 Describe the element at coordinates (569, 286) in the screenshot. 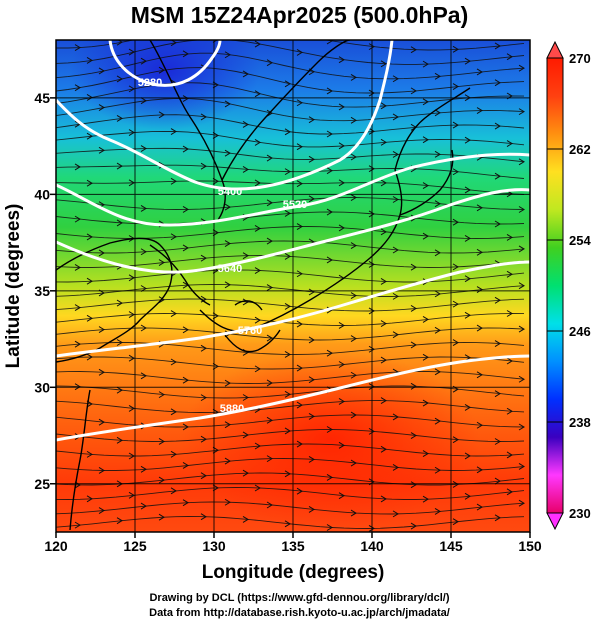

I see `colorbar-ticks: 270 262 254 246 238 230` at that location.